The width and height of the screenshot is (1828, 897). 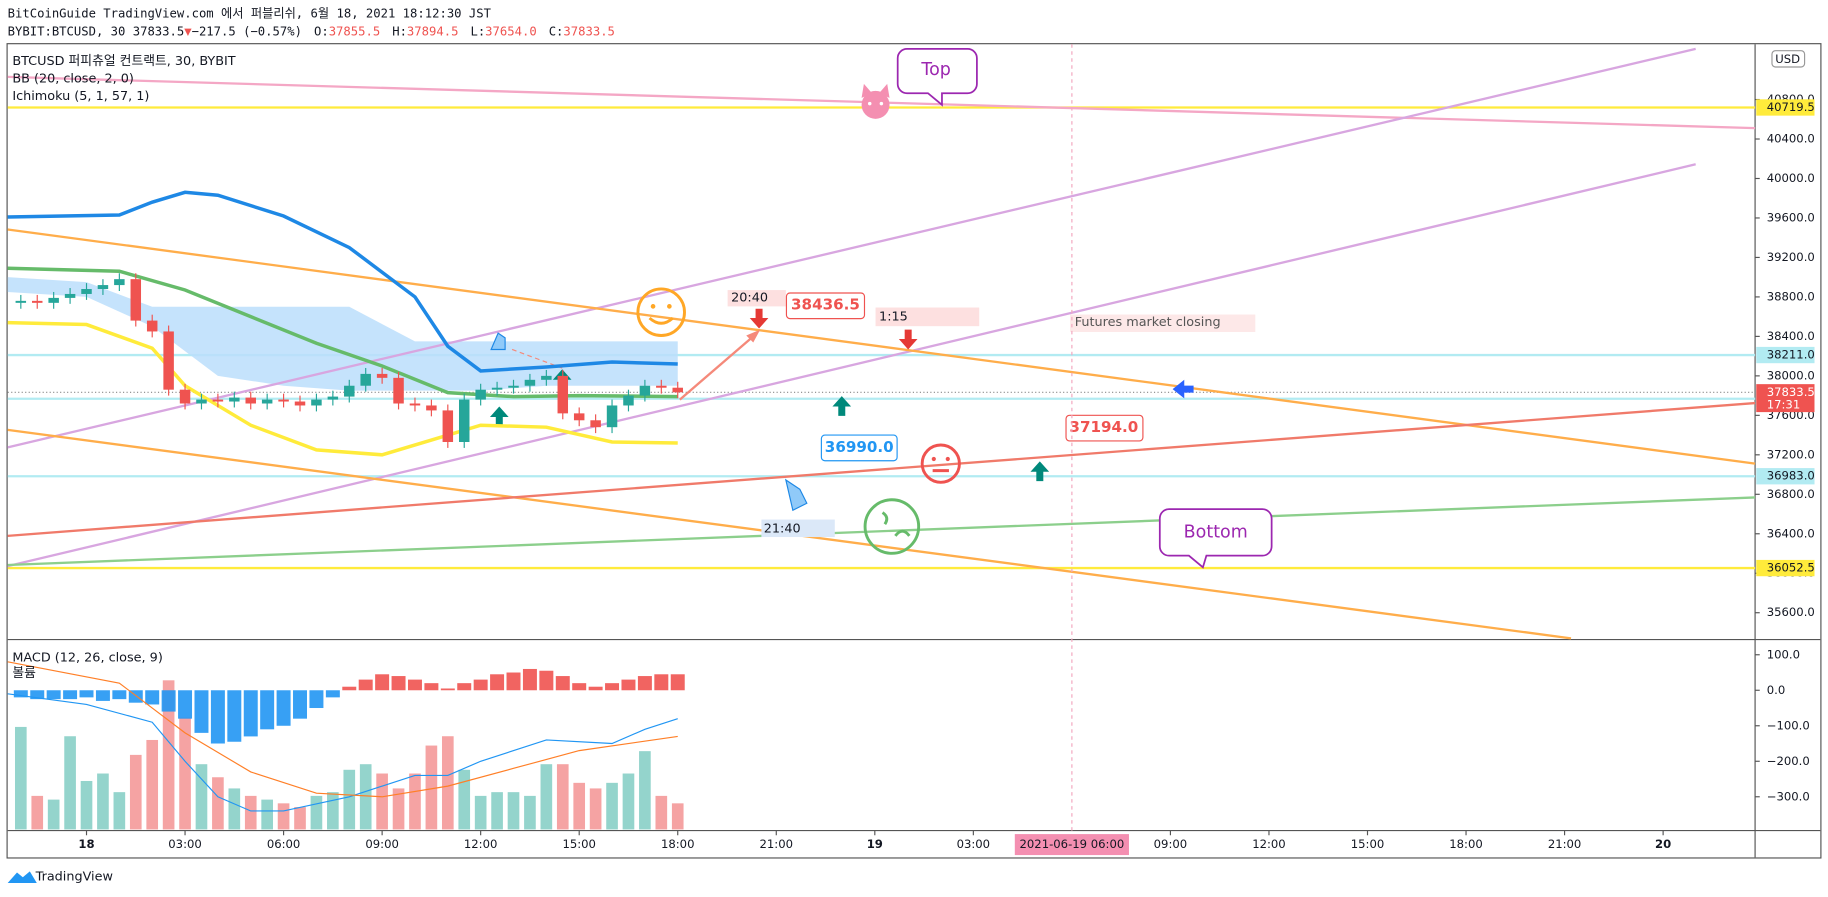 I want to click on x-tick-label: 19, so click(x=875, y=844).